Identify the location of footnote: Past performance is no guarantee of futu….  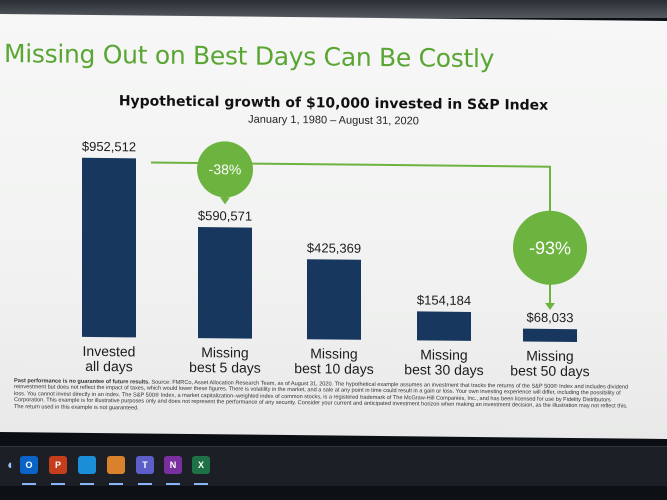
(321, 397).